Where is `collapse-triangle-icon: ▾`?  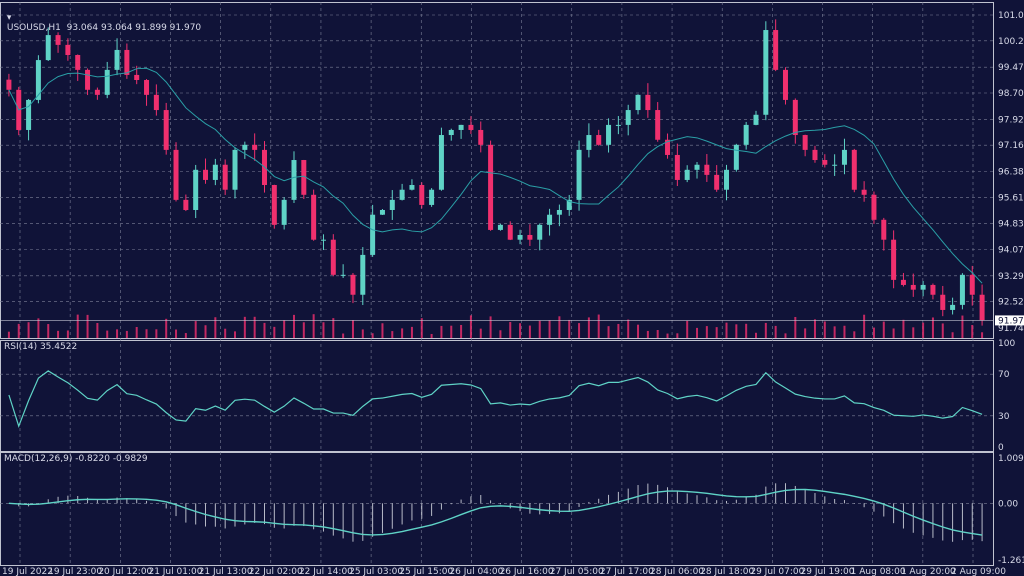
collapse-triangle-icon: ▾ is located at coordinates (9, 18).